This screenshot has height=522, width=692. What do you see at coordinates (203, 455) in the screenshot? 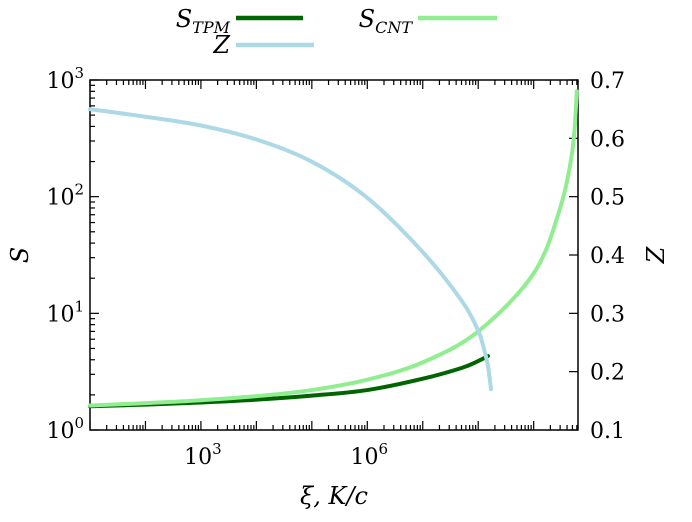
I see `x-tick-label: 10³` at bounding box center [203, 455].